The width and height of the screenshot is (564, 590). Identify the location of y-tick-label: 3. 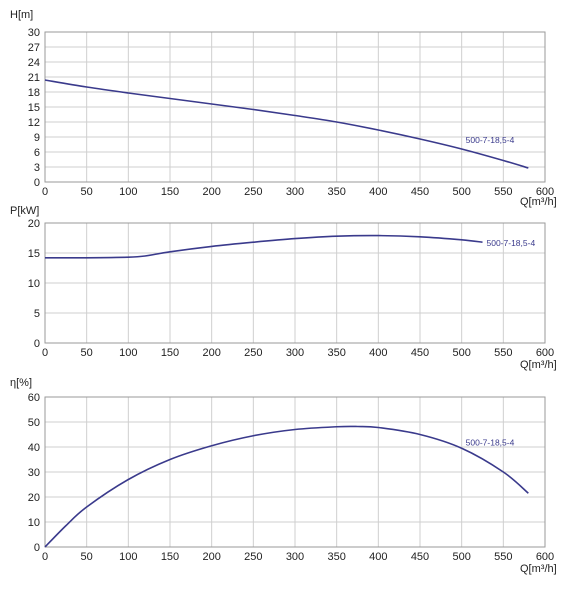
(37, 168).